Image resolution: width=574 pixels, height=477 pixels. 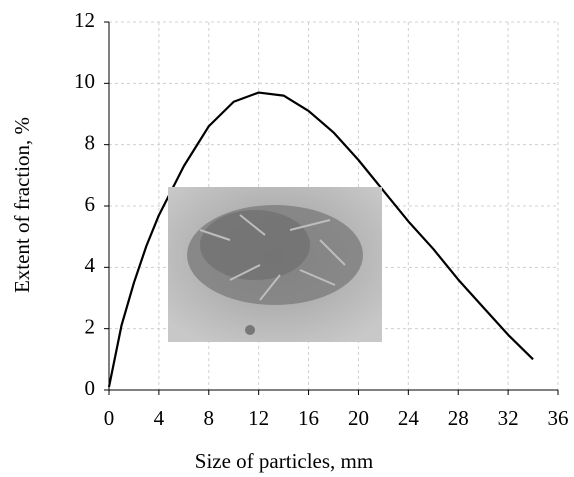 I want to click on y-tick-label: 6, so click(x=90, y=204).